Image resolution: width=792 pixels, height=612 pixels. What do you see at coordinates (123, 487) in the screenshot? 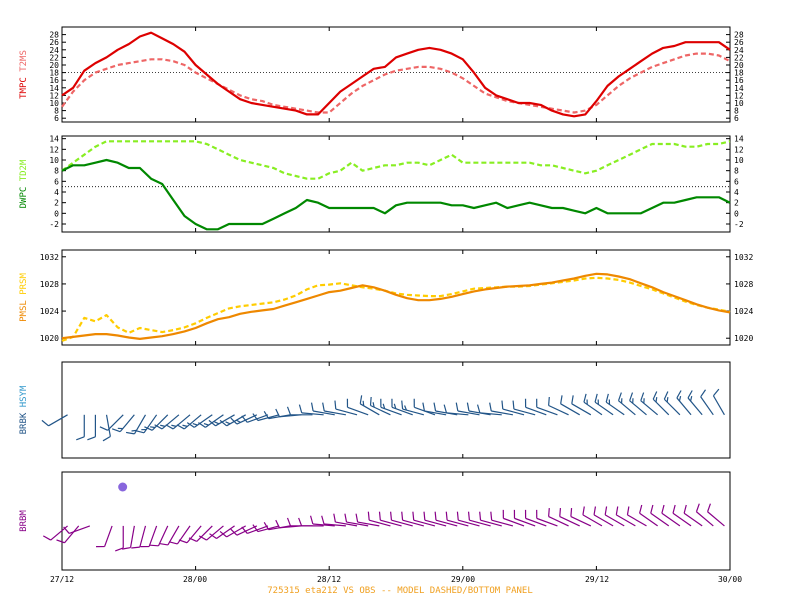
I see `calm-marker-dot` at bounding box center [123, 487].